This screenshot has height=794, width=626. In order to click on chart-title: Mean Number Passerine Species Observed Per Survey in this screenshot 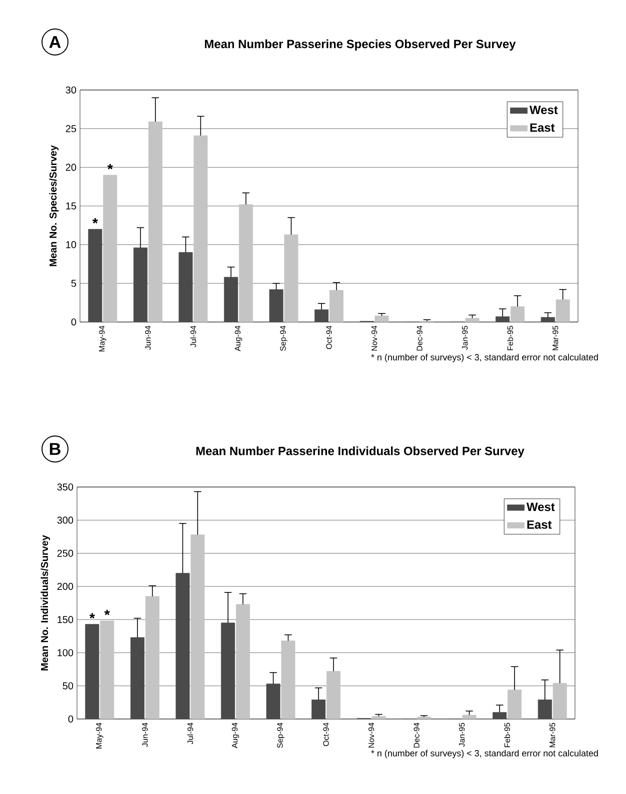, I will do `click(360, 45)`.